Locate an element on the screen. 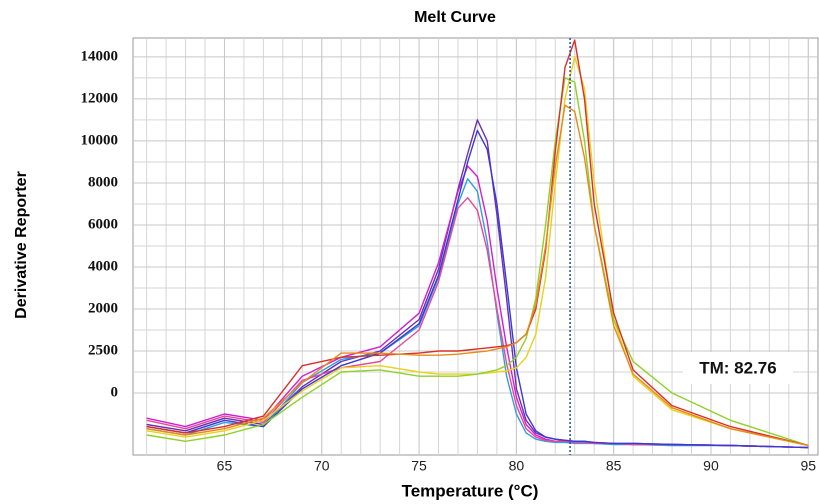  x-tick-label: 90 is located at coordinates (711, 466).